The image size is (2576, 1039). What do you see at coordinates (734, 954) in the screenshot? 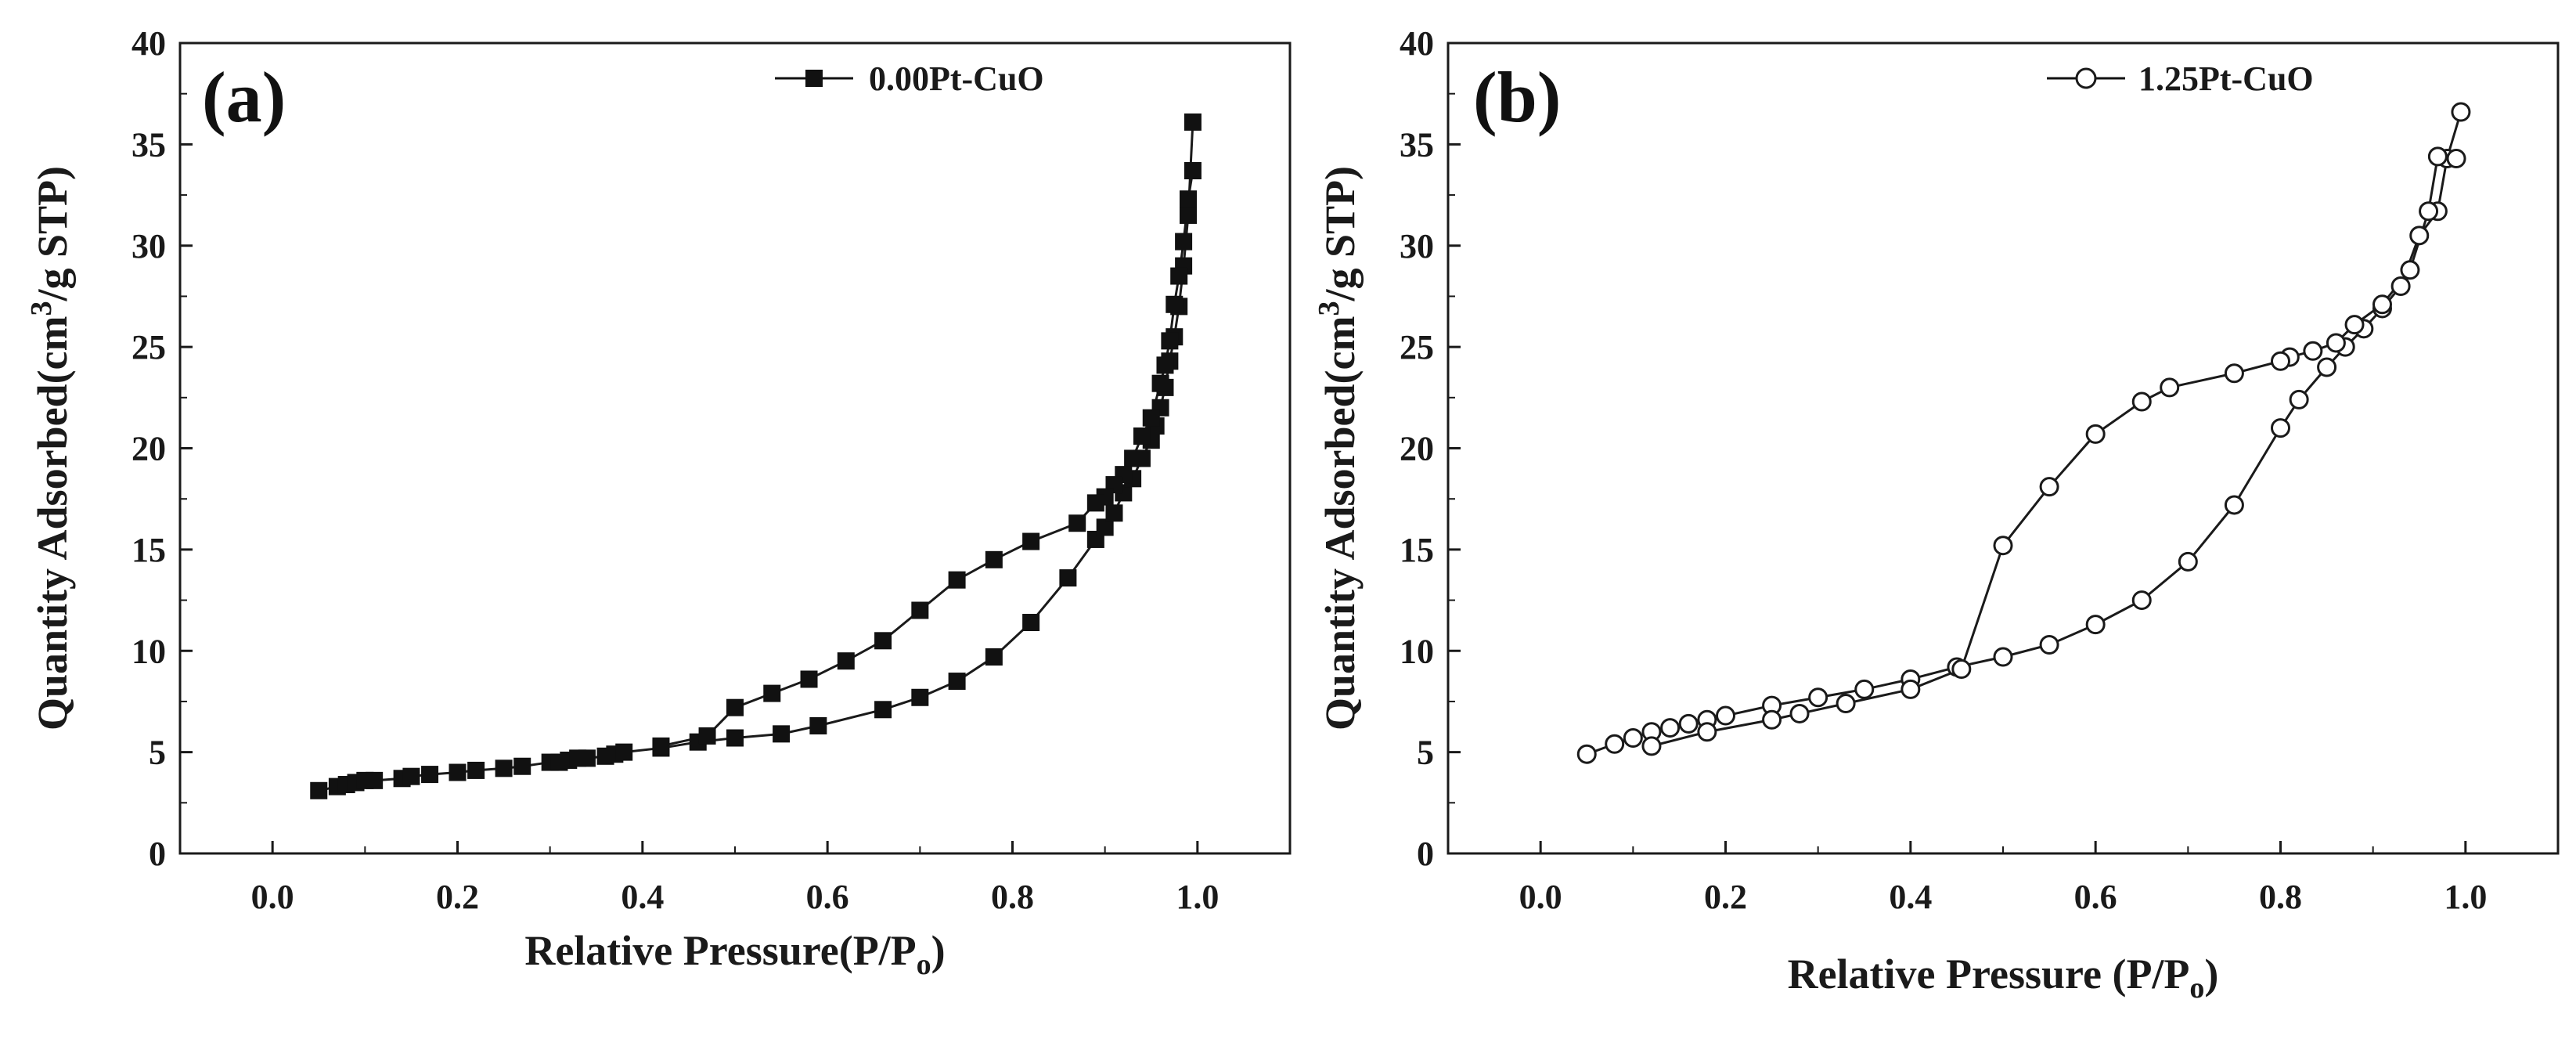
I see `x-axis-title: Relative Pressure(P/Po)` at bounding box center [734, 954].